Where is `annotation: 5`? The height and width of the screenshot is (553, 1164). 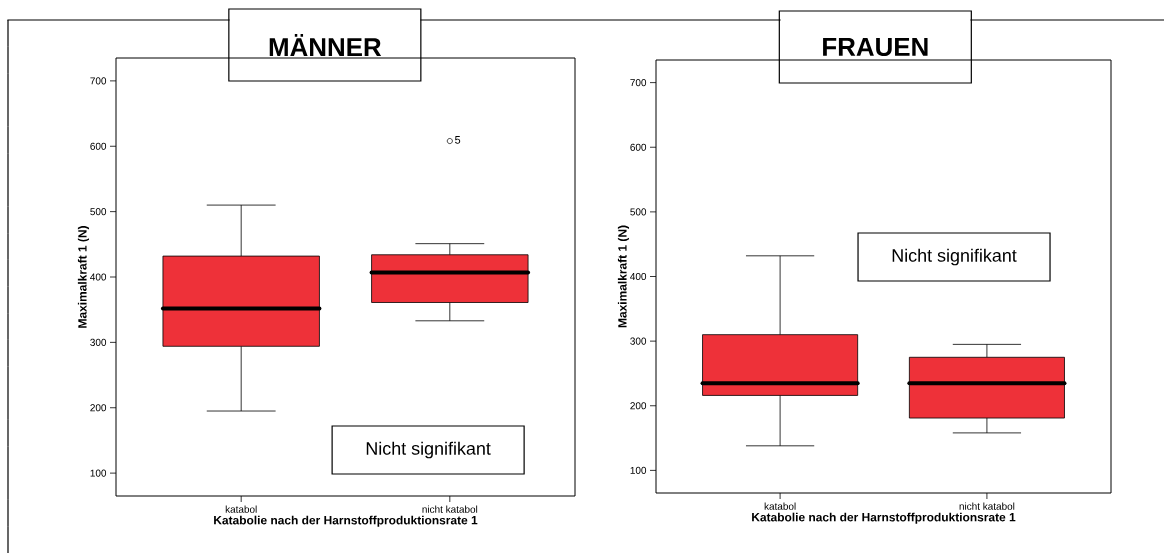
annotation: 5 is located at coordinates (458, 140).